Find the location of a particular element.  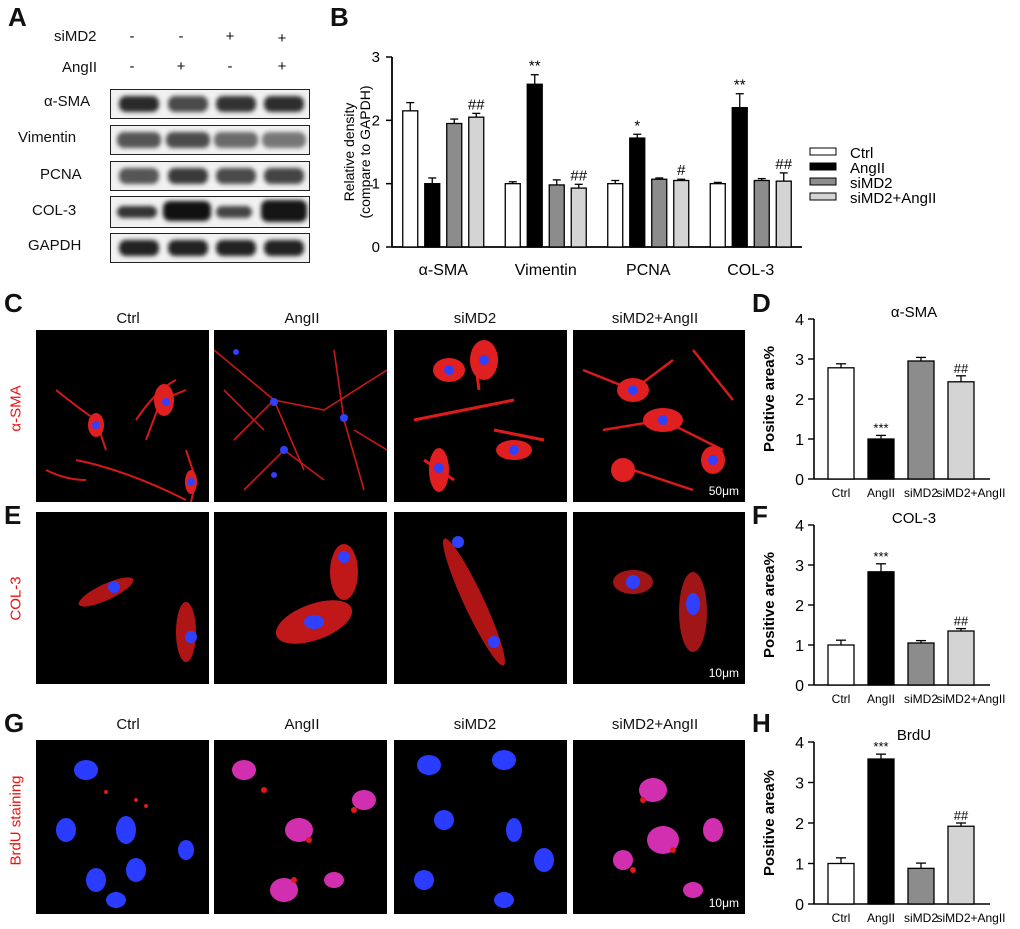

blot-strip-col3 is located at coordinates (210, 212).